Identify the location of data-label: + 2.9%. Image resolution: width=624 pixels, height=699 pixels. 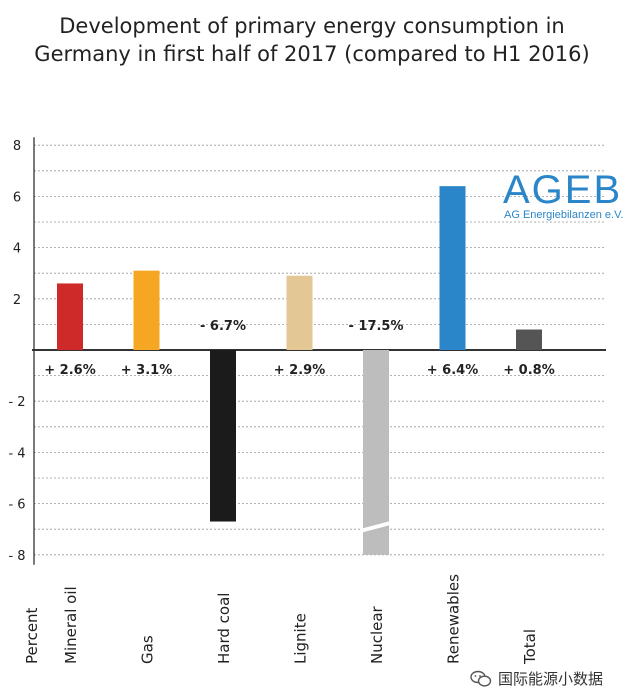
(299, 370).